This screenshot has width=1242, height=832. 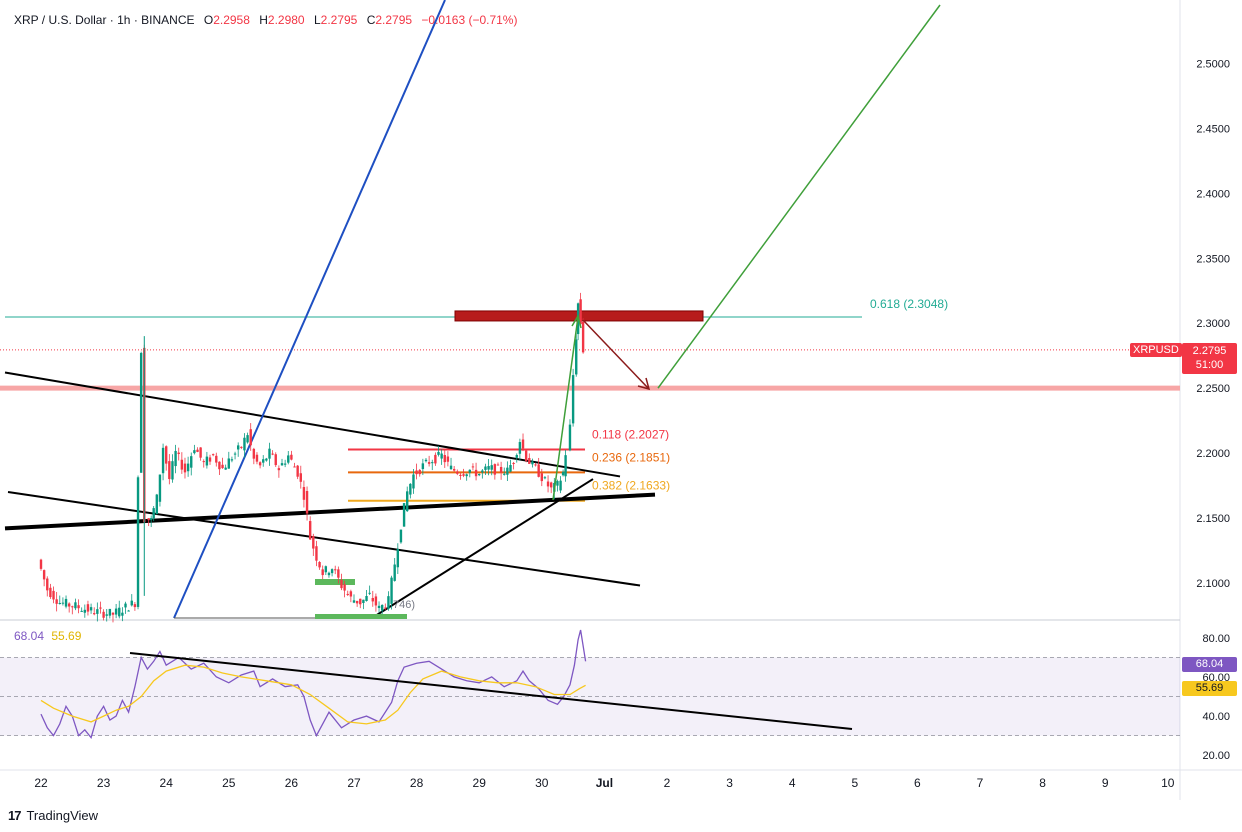 I want to click on rsi-ma-label: 55.69, so click(x=66, y=636).